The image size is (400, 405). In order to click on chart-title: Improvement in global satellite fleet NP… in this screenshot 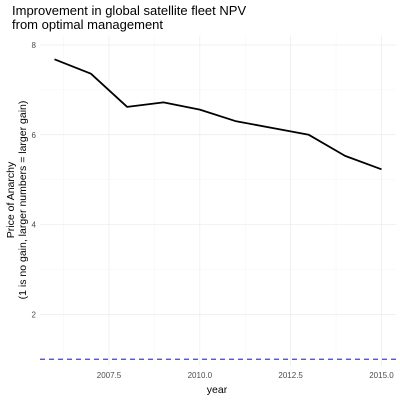, I will do `click(129, 10)`.